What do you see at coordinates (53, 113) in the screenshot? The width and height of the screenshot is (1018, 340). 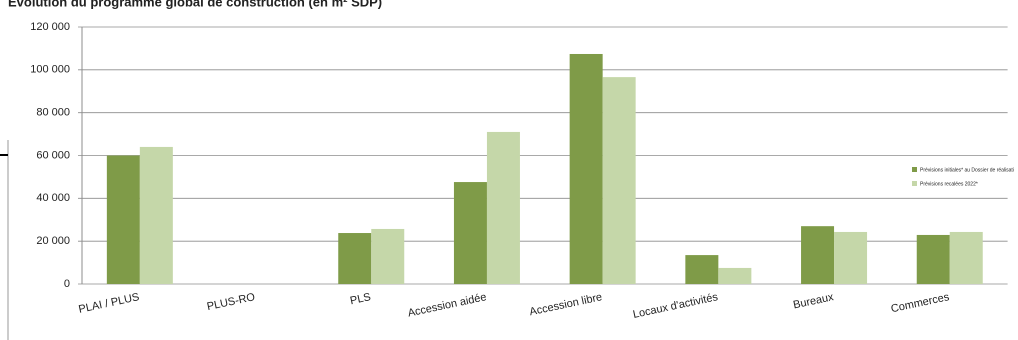 I see `y-tick-label: 80 000` at bounding box center [53, 113].